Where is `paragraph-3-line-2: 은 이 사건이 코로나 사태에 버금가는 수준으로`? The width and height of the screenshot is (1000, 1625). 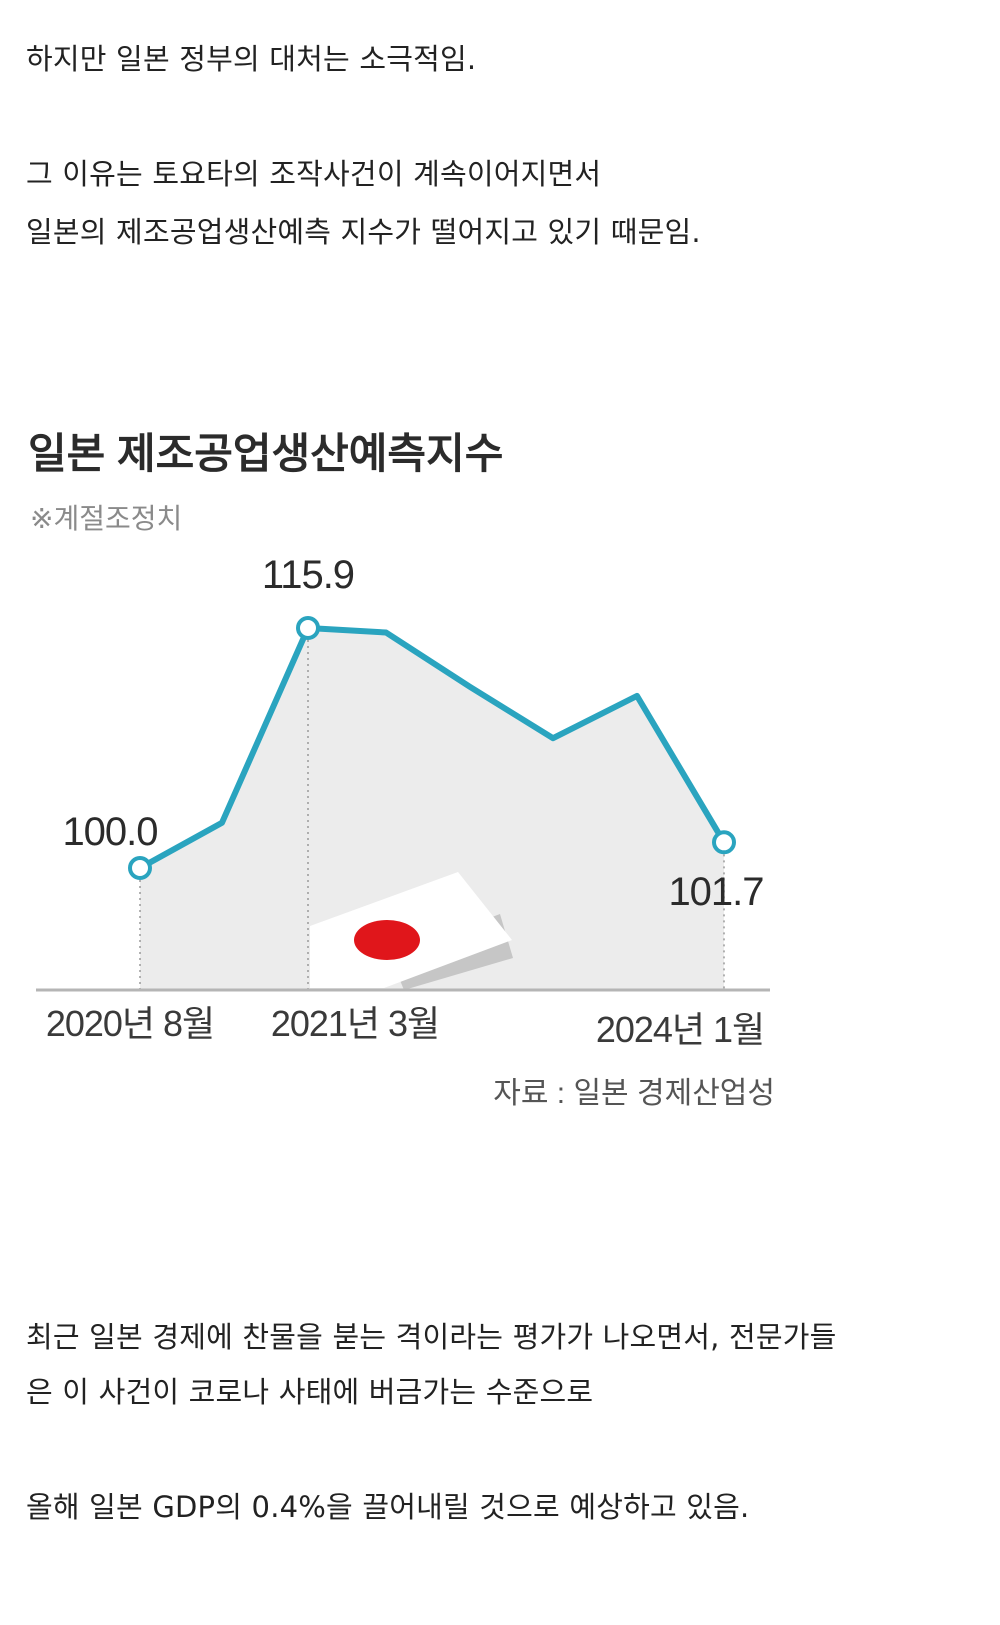
paragraph-3-line-2: 은 이 사건이 코로나 사태에 버금가는 수준으로 is located at coordinates (310, 1392).